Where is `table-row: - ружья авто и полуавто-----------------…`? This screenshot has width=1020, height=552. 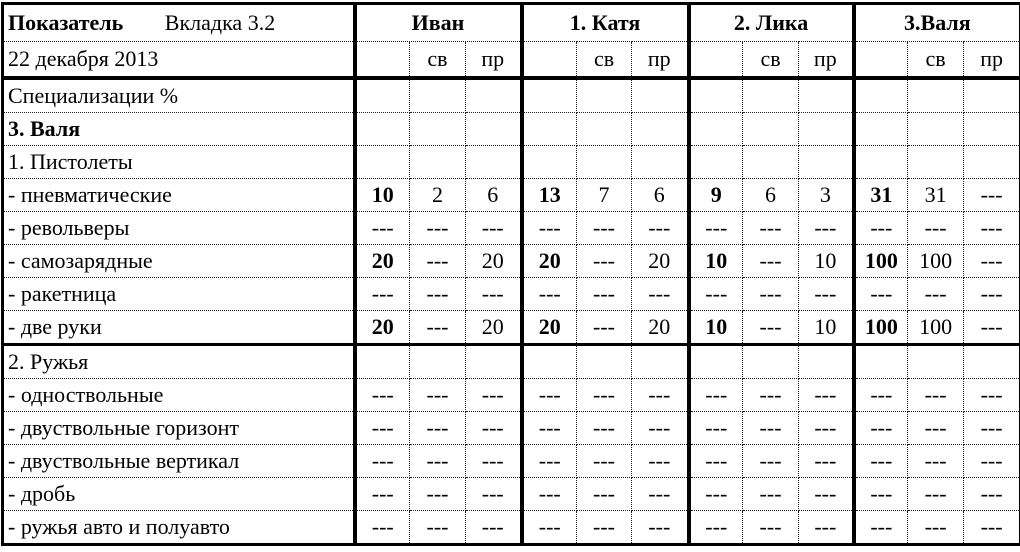 table-row: - ружья авто и полуавто-----------------… is located at coordinates (511, 528).